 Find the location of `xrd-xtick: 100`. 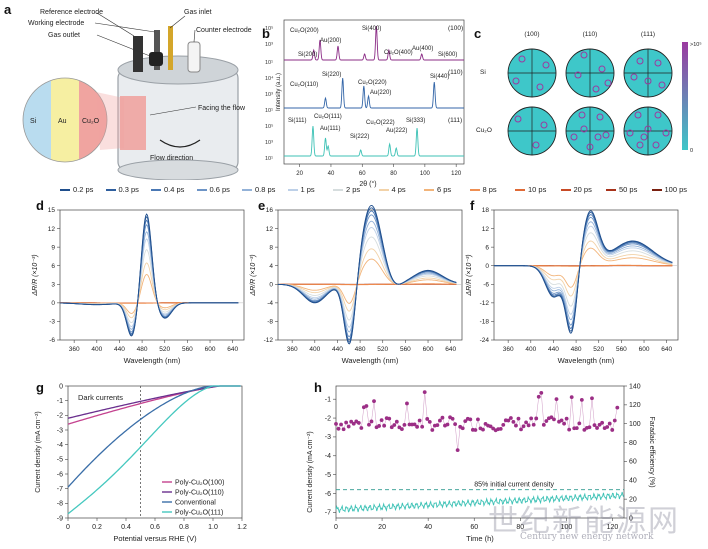

xrd-xtick: 100 is located at coordinates (425, 174).